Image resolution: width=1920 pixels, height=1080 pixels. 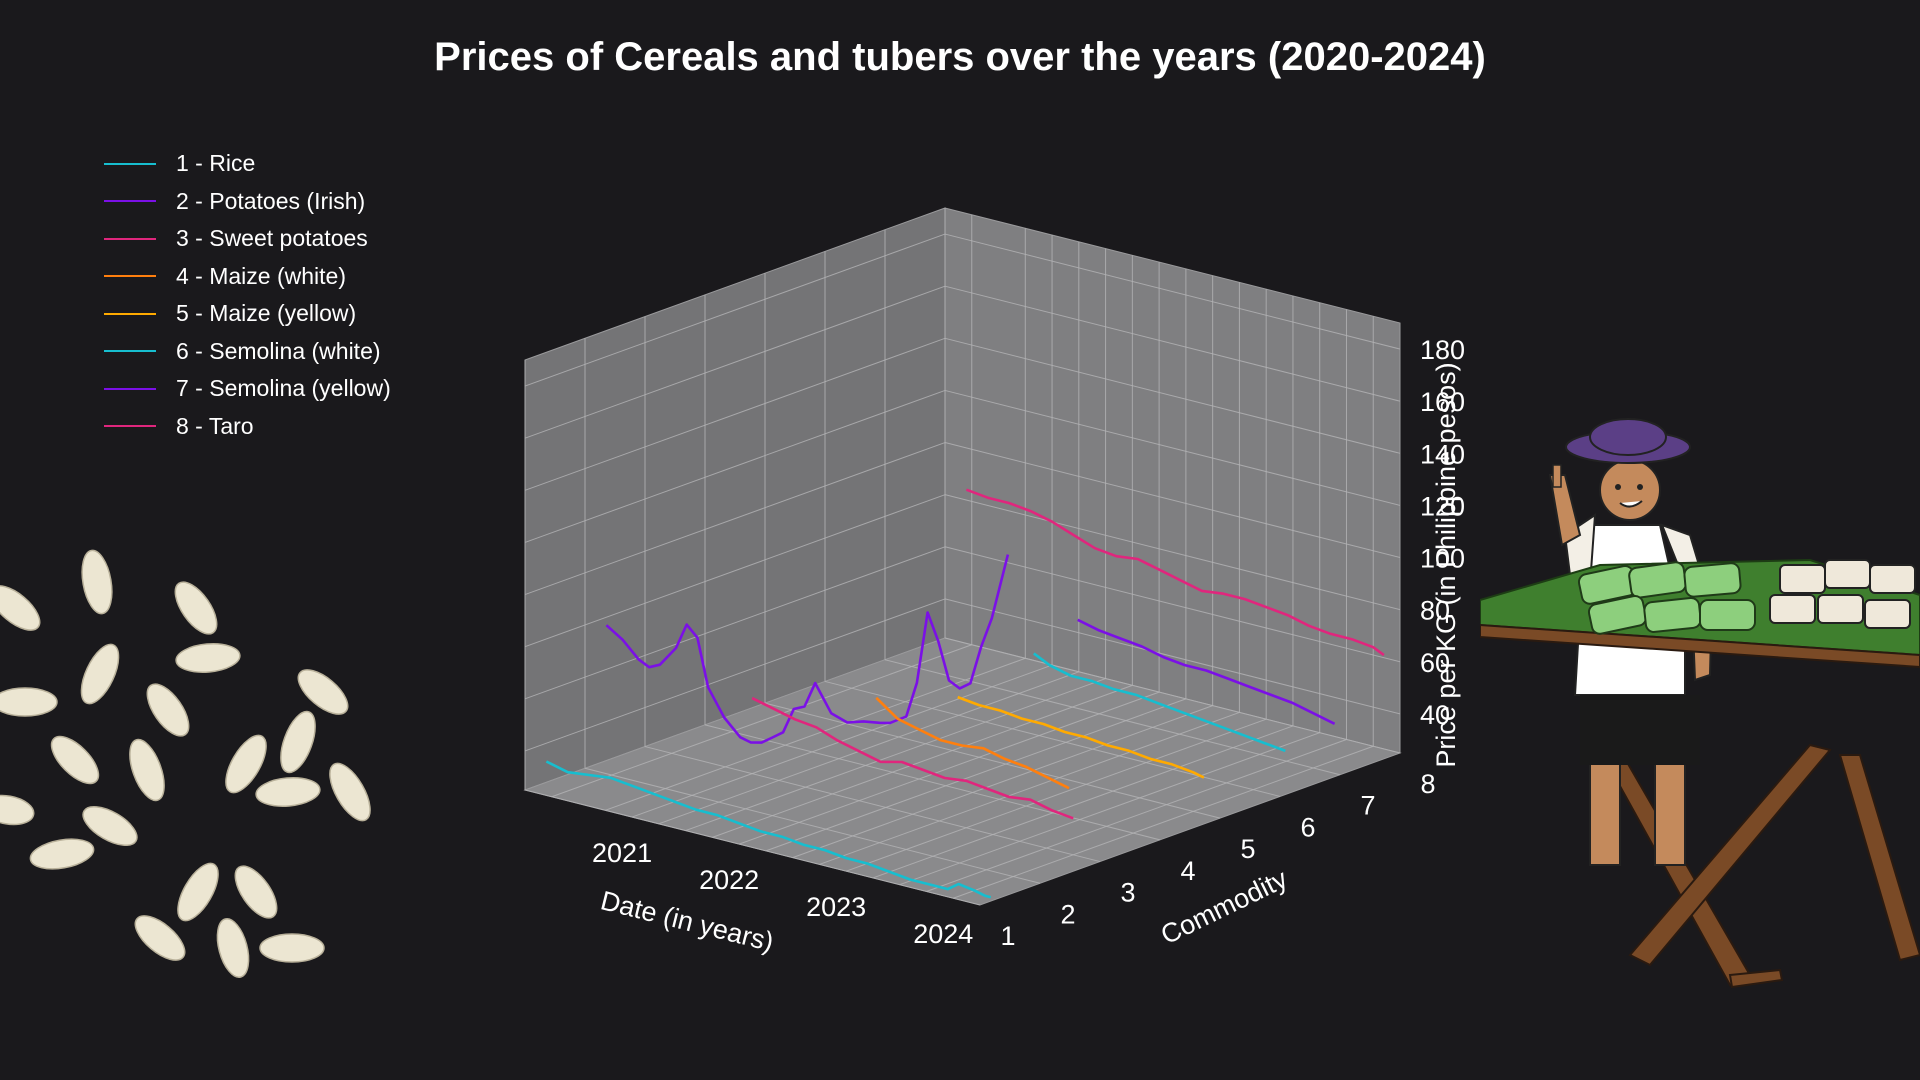 I want to click on z-tick-label: 80, so click(x=1435, y=611).